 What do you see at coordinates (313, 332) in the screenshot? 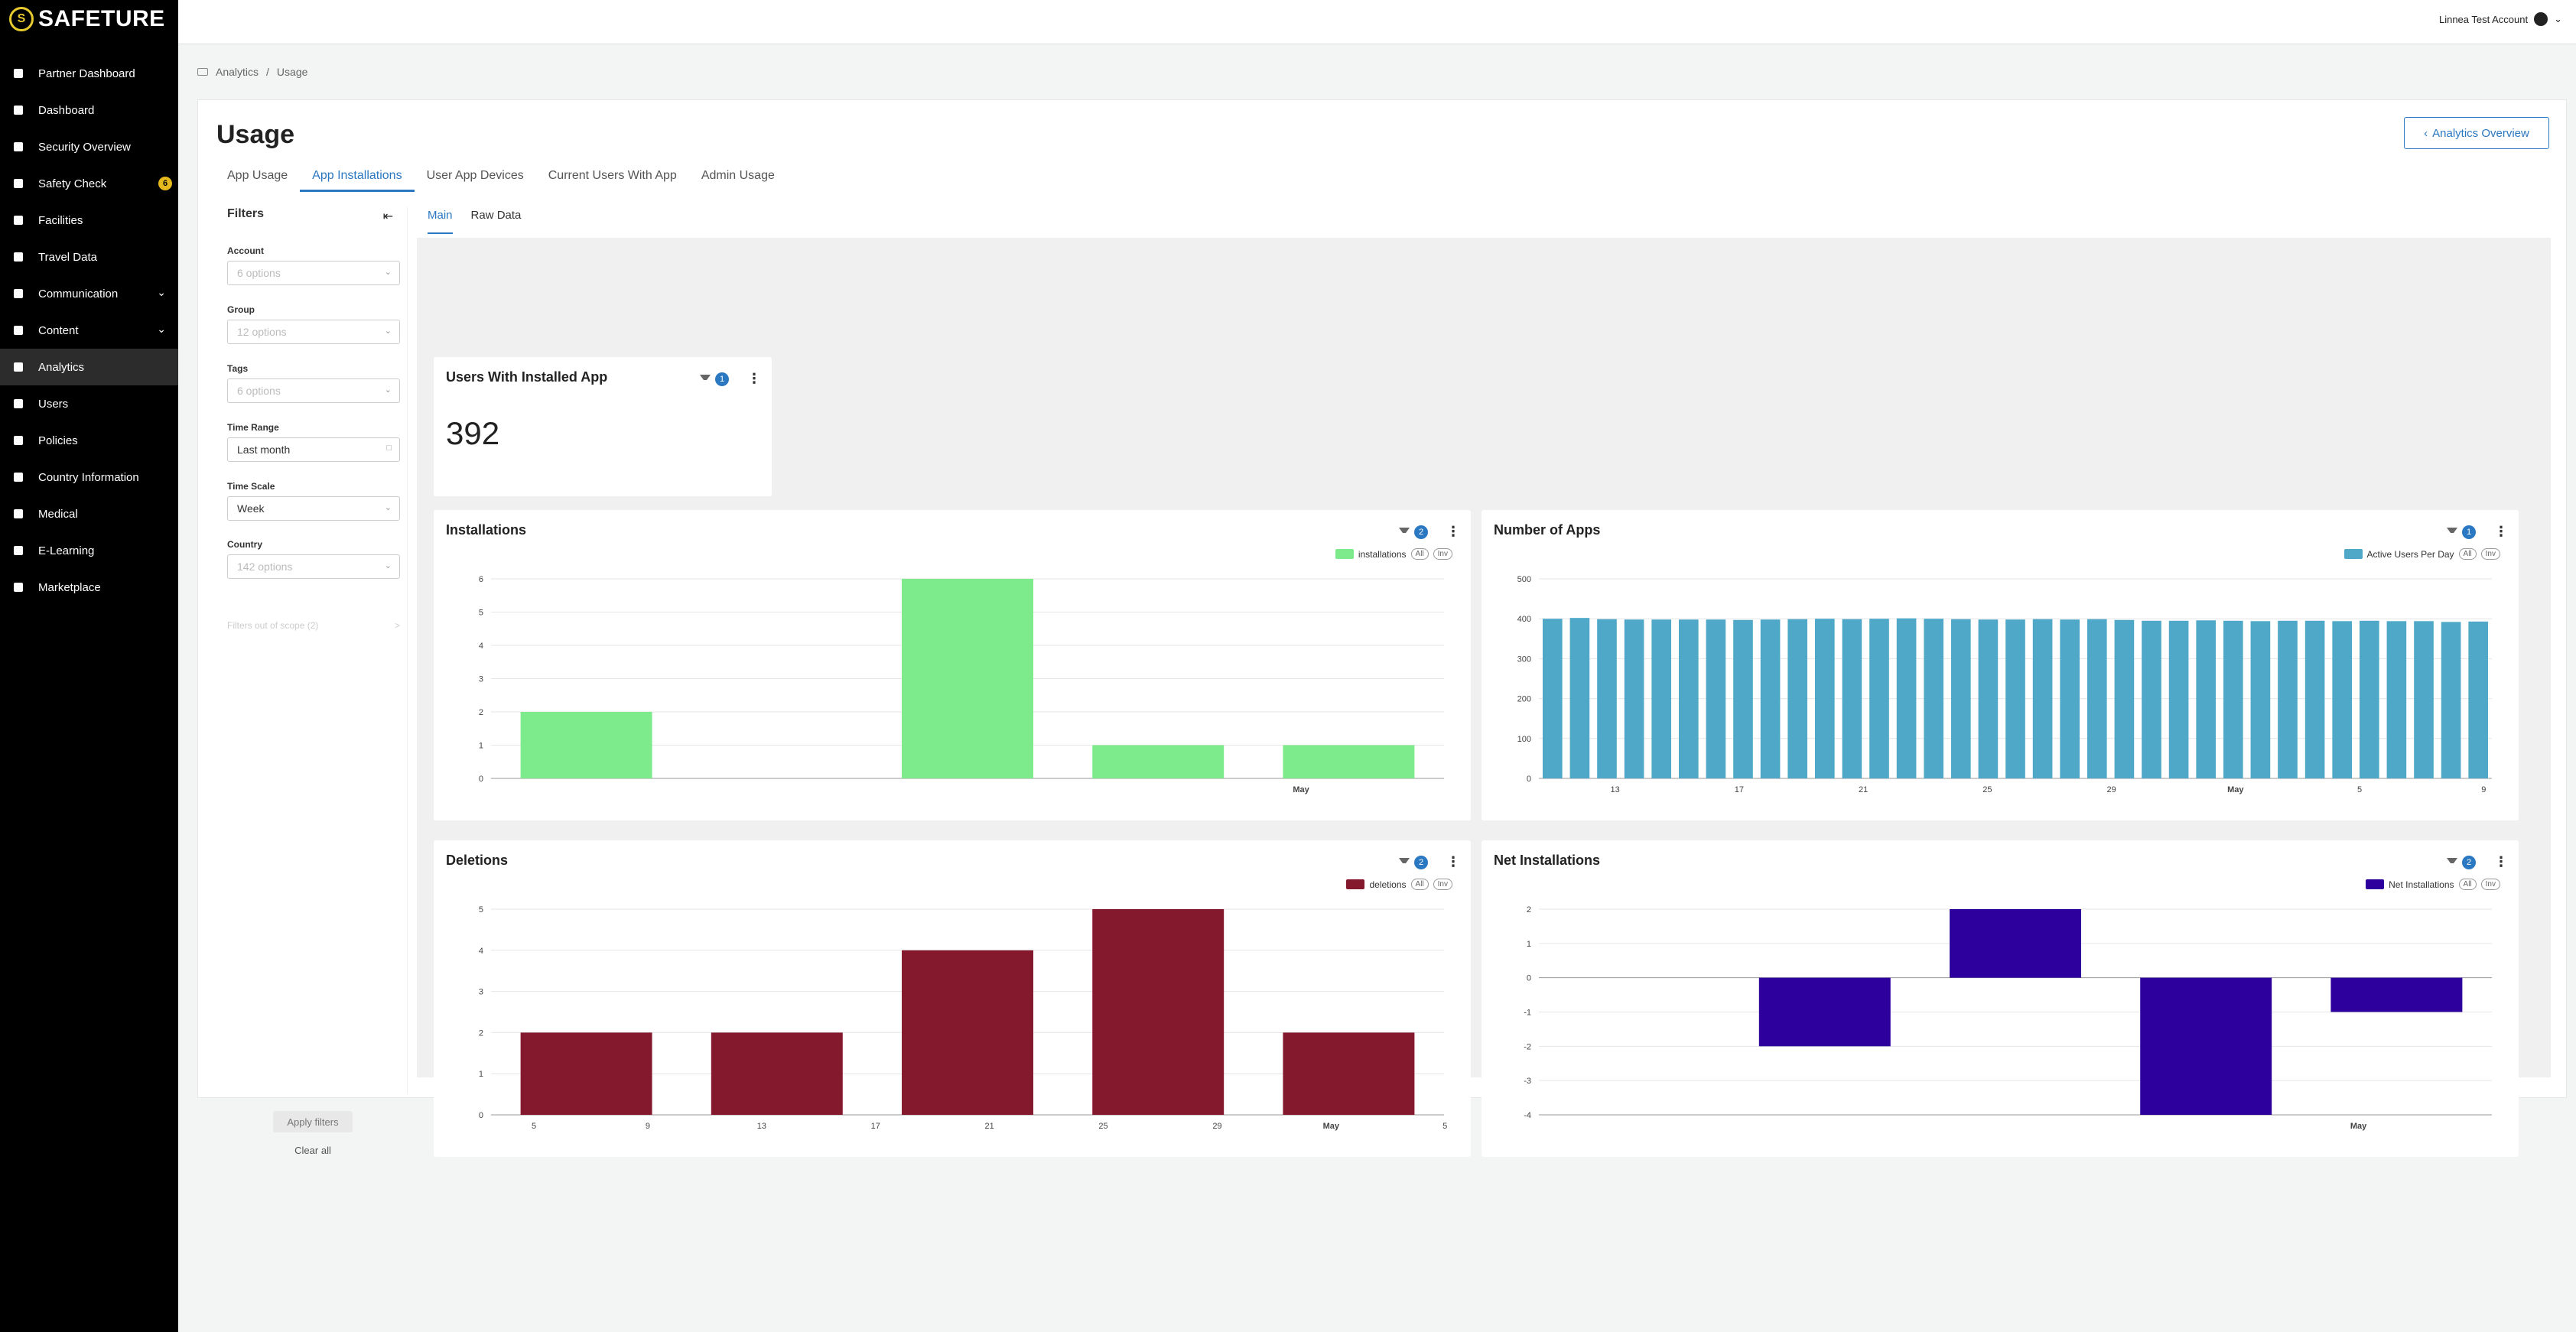
I see `filter-group-select: 12 options ⌄` at bounding box center [313, 332].